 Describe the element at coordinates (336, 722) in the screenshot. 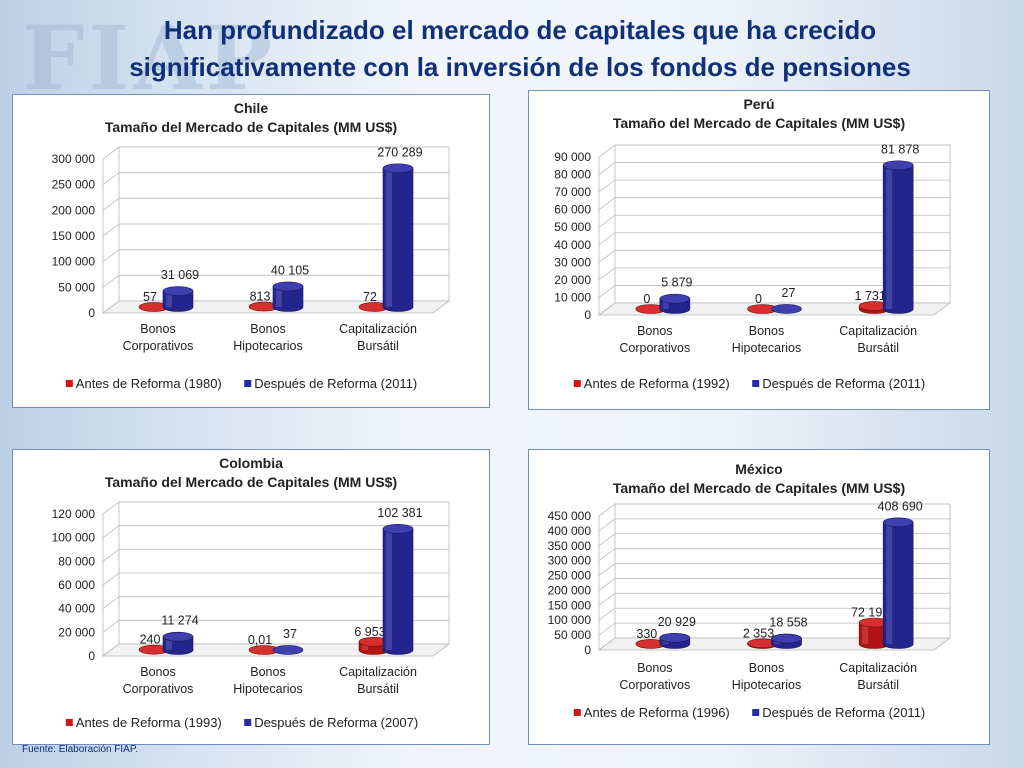

I see `legend-entry: Después de Reforma (2007)` at that location.